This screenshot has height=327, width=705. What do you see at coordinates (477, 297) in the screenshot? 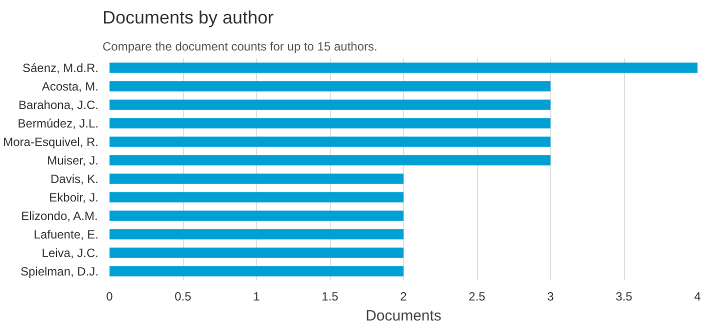
I see `x-tick-label: 2.5` at bounding box center [477, 297].